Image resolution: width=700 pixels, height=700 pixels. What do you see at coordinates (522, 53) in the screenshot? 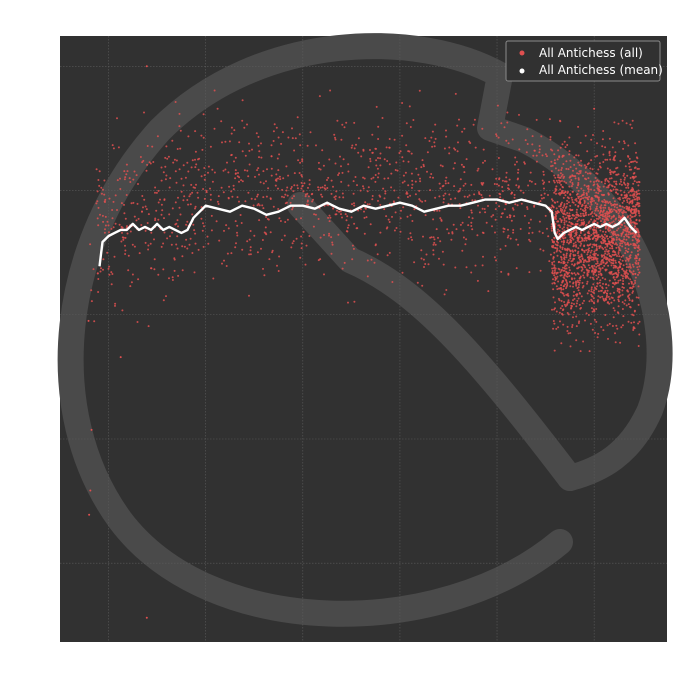
I see `legend-marker-all` at bounding box center [522, 53].